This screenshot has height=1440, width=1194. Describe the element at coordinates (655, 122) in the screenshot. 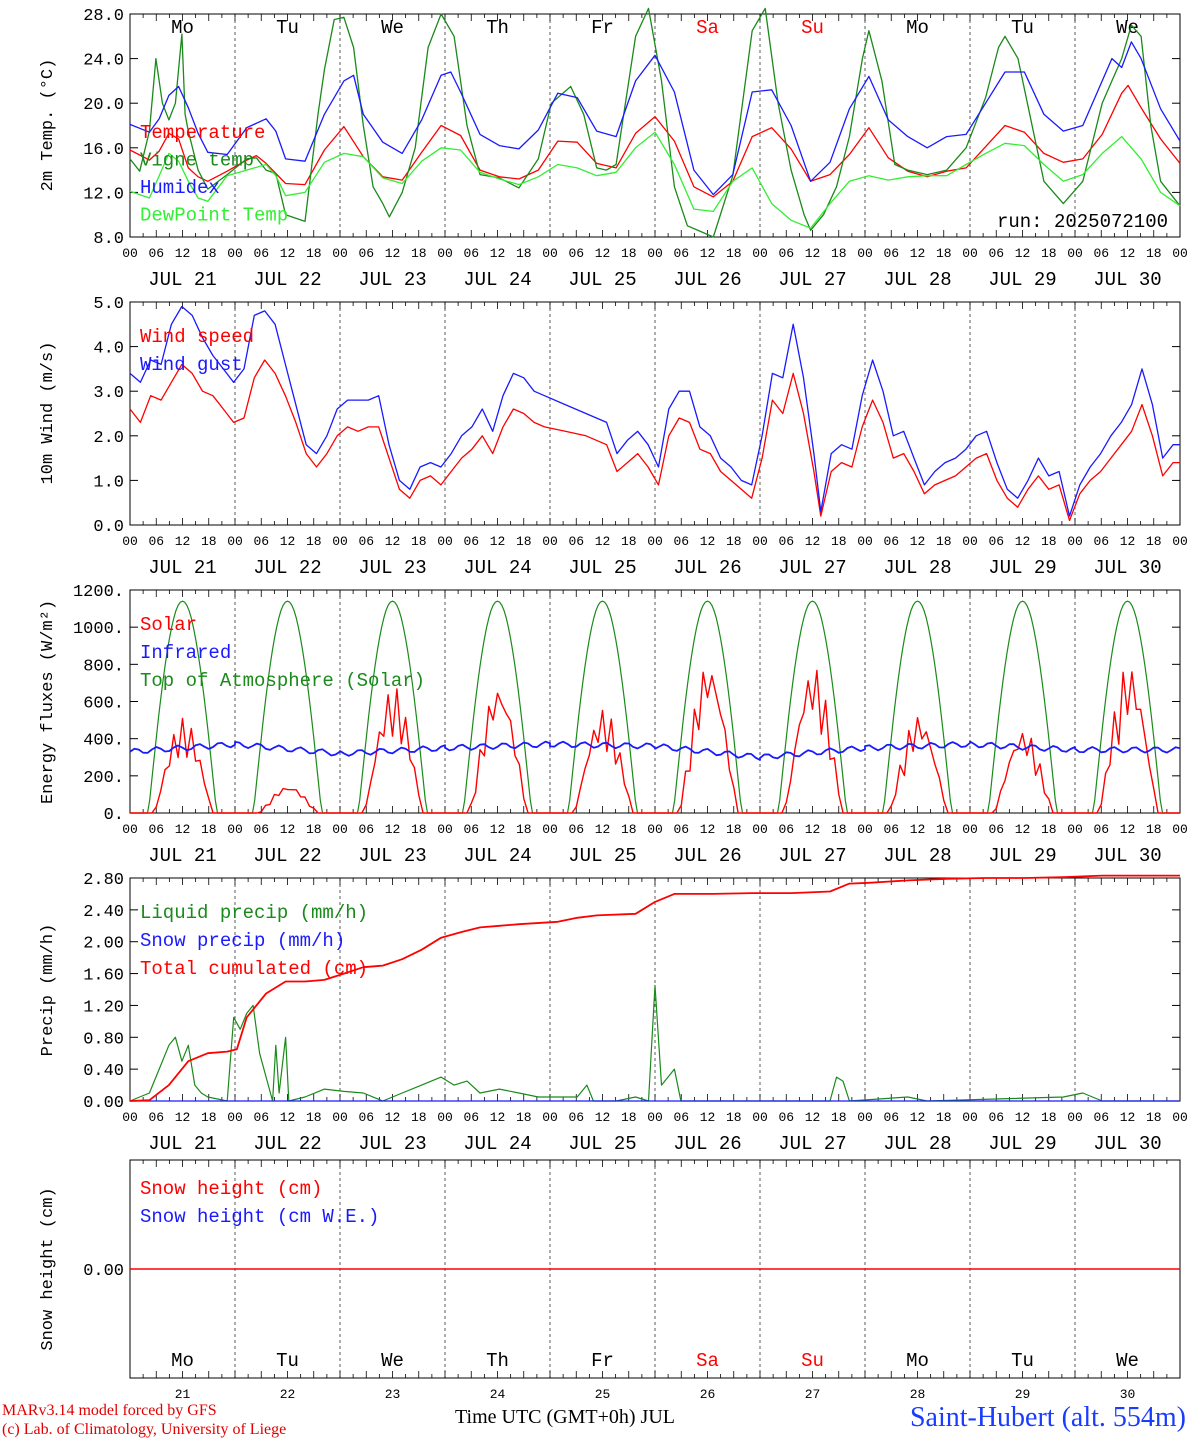

I see `temp-series-vigne-temp` at that location.